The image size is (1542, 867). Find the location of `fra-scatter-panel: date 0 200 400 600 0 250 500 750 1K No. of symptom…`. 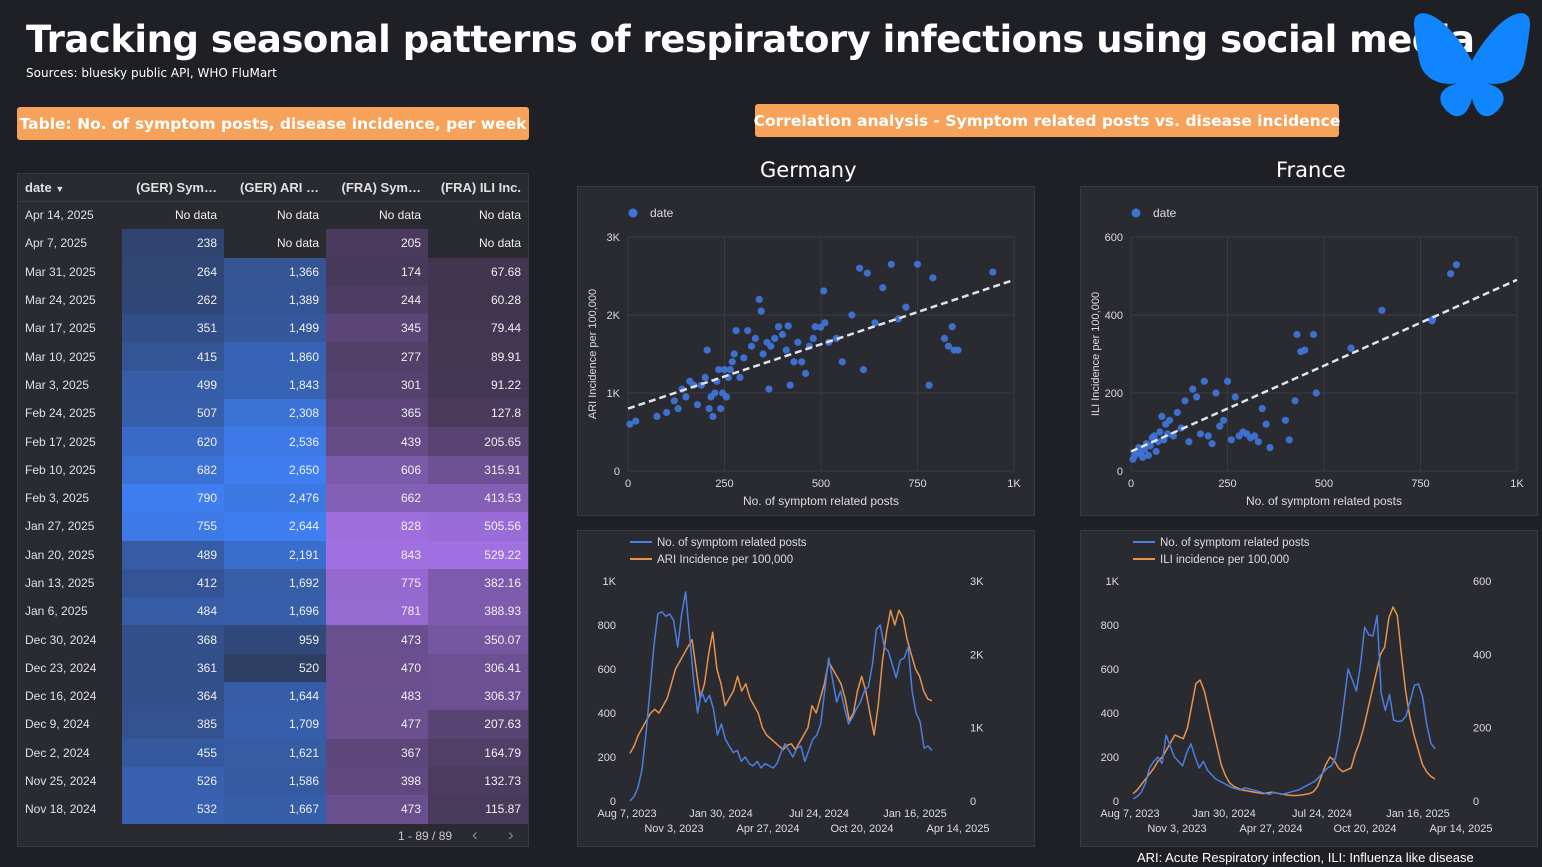

fra-scatter-panel: date 0 200 400 600 0 250 500 750 1K No. of symptom… is located at coordinates (1309, 351).